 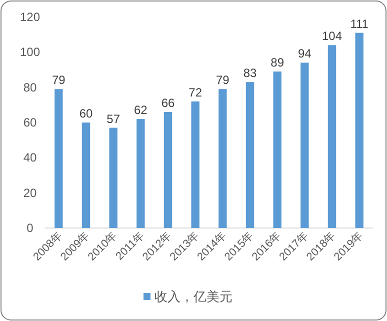 I want to click on data-label: 111, so click(x=359, y=23).